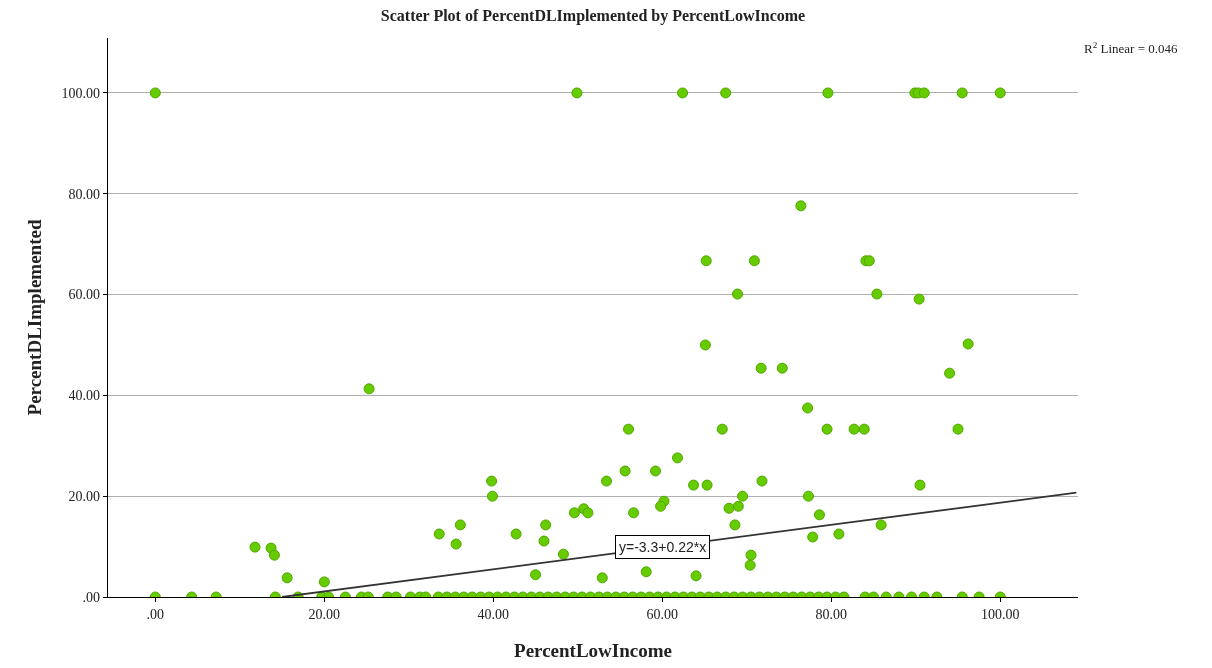 This screenshot has width=1212, height=668. Describe the element at coordinates (324, 614) in the screenshot. I see `x-tick-label: 20.00` at that location.